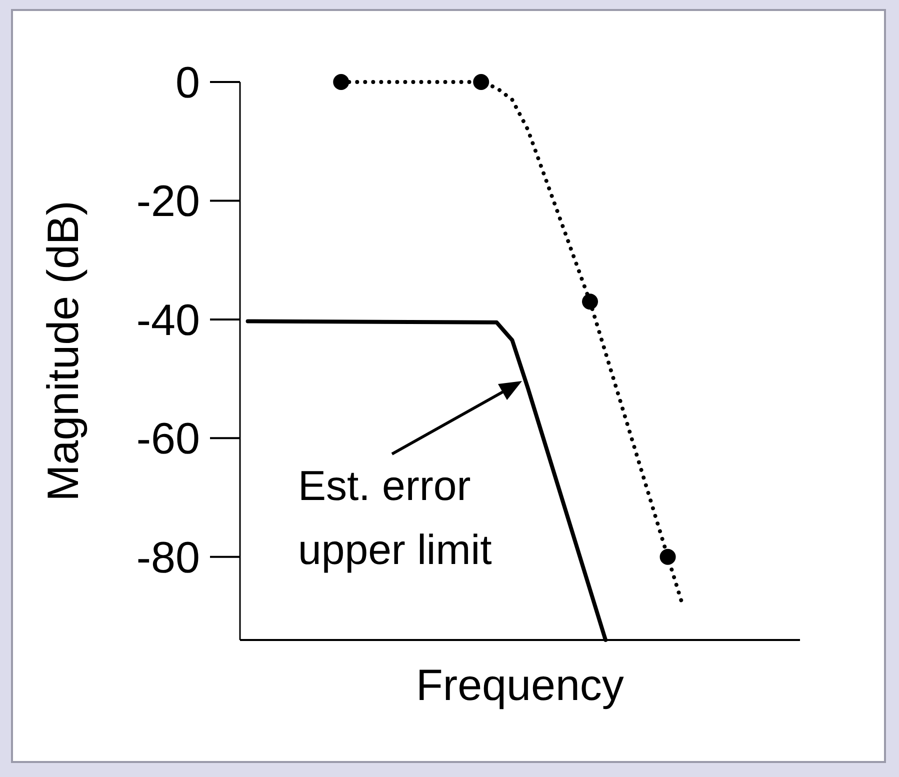 Image resolution: width=899 pixels, height=777 pixels. What do you see at coordinates (168, 439) in the screenshot?
I see `y-tick-label: -60` at bounding box center [168, 439].